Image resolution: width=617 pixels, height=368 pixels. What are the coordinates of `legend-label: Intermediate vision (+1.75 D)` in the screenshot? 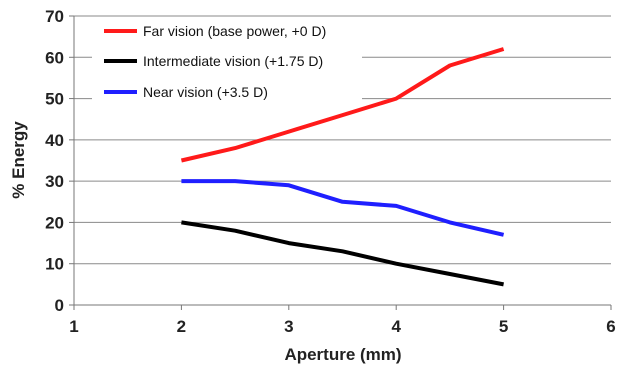 It's located at (233, 61).